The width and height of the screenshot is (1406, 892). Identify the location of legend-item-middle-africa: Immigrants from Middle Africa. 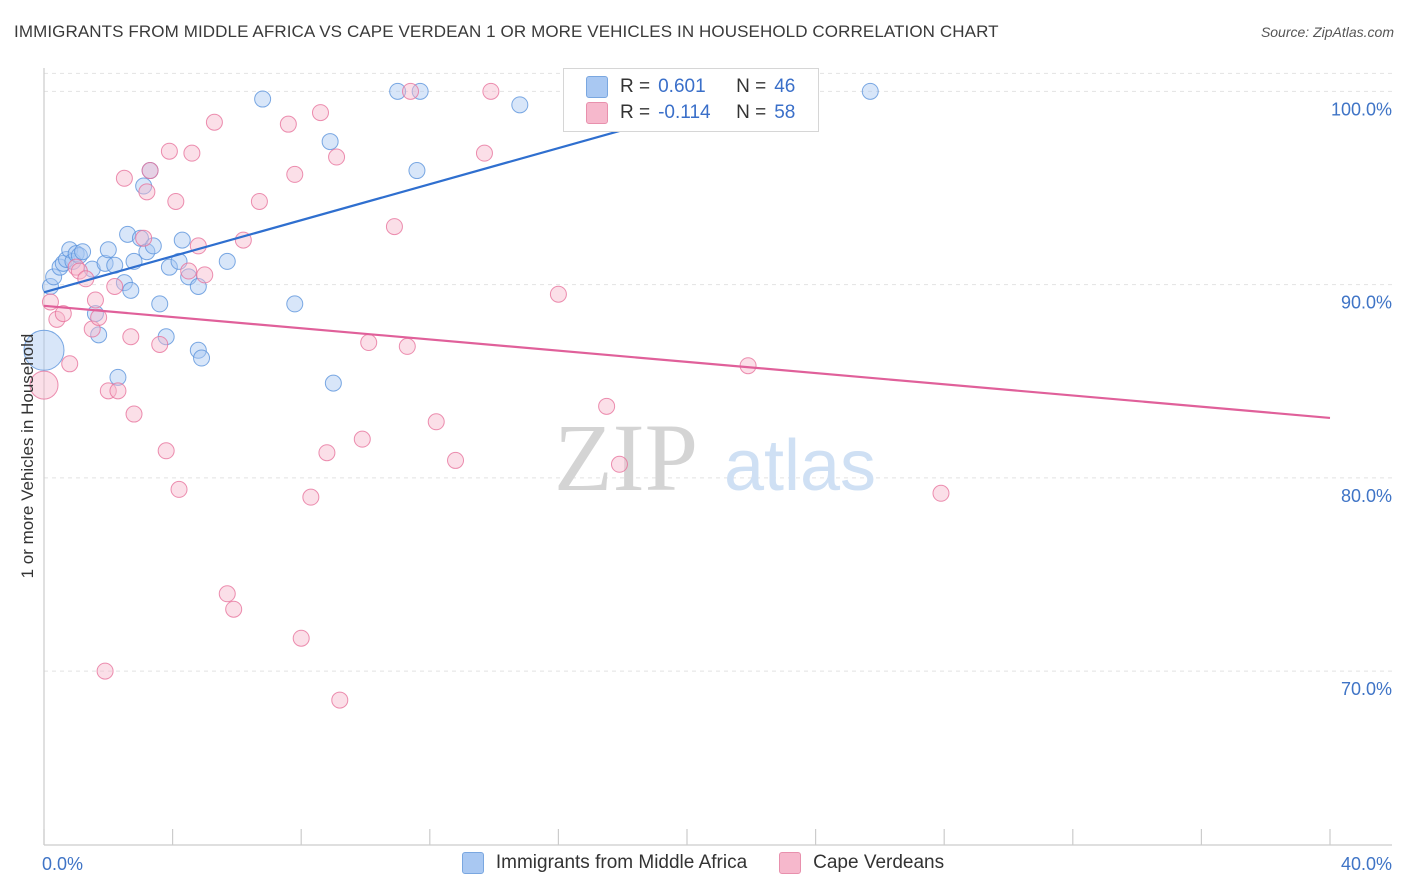
(604, 863).